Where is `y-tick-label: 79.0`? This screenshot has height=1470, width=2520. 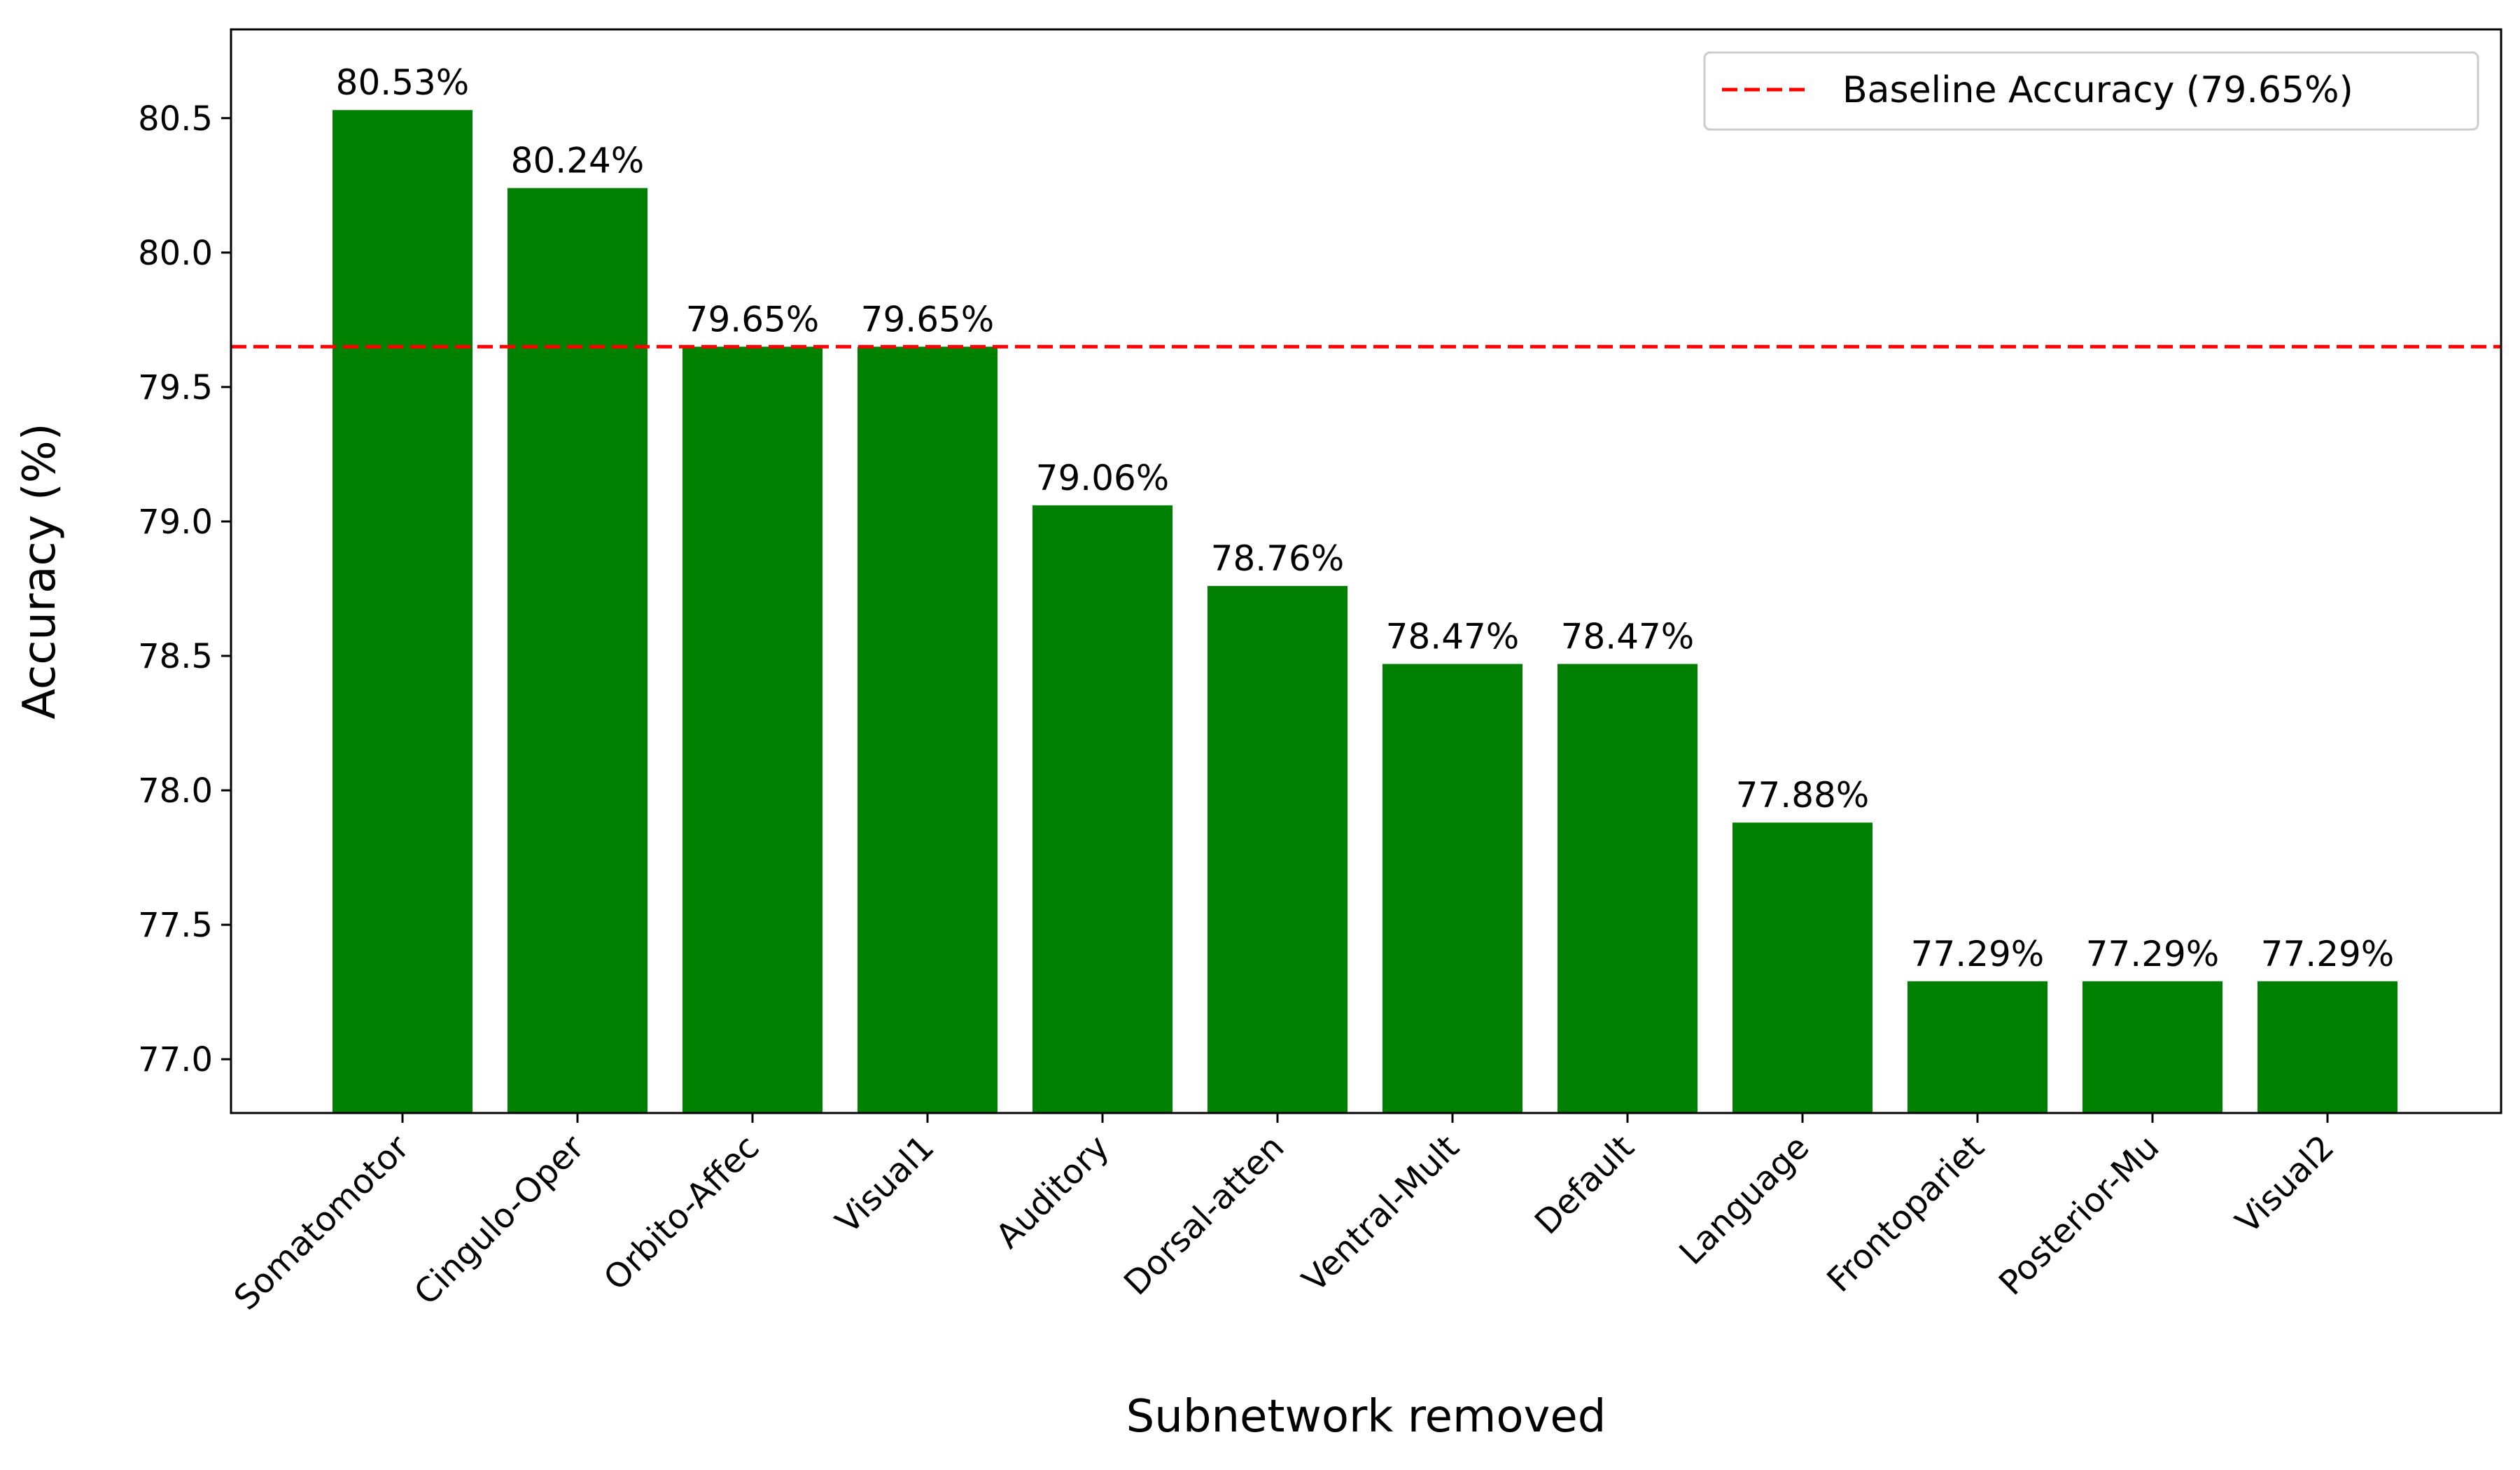
y-tick-label: 79.0 is located at coordinates (175, 522).